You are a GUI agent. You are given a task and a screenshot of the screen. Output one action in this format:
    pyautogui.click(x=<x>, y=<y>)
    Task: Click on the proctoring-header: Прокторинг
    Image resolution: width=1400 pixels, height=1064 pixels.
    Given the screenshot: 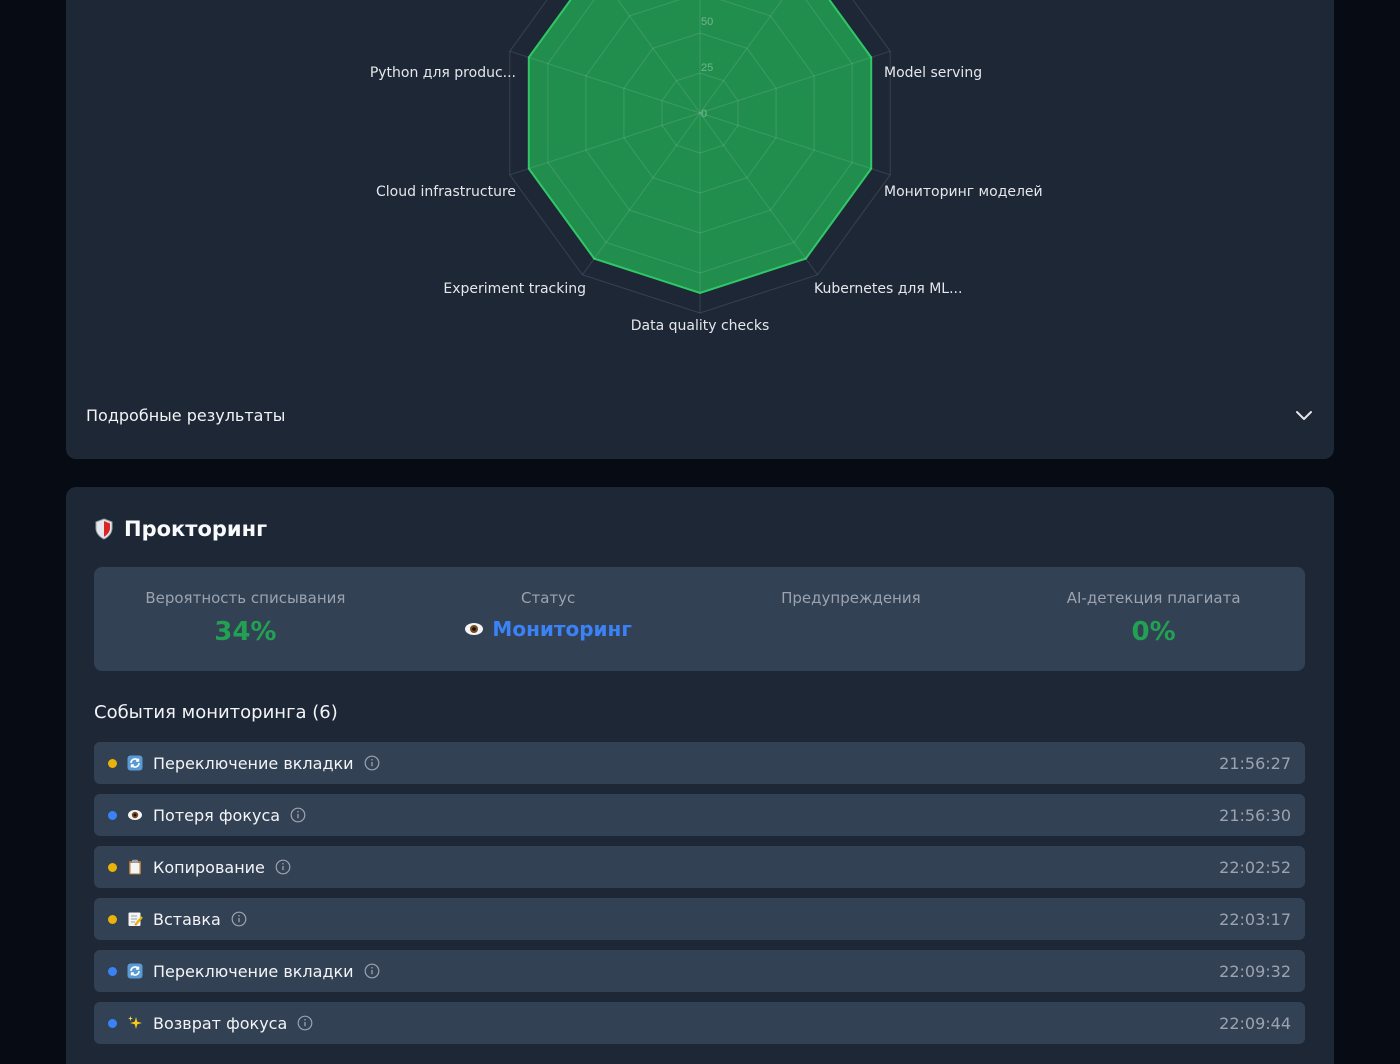 What is the action you would take?
    pyautogui.click(x=180, y=529)
    